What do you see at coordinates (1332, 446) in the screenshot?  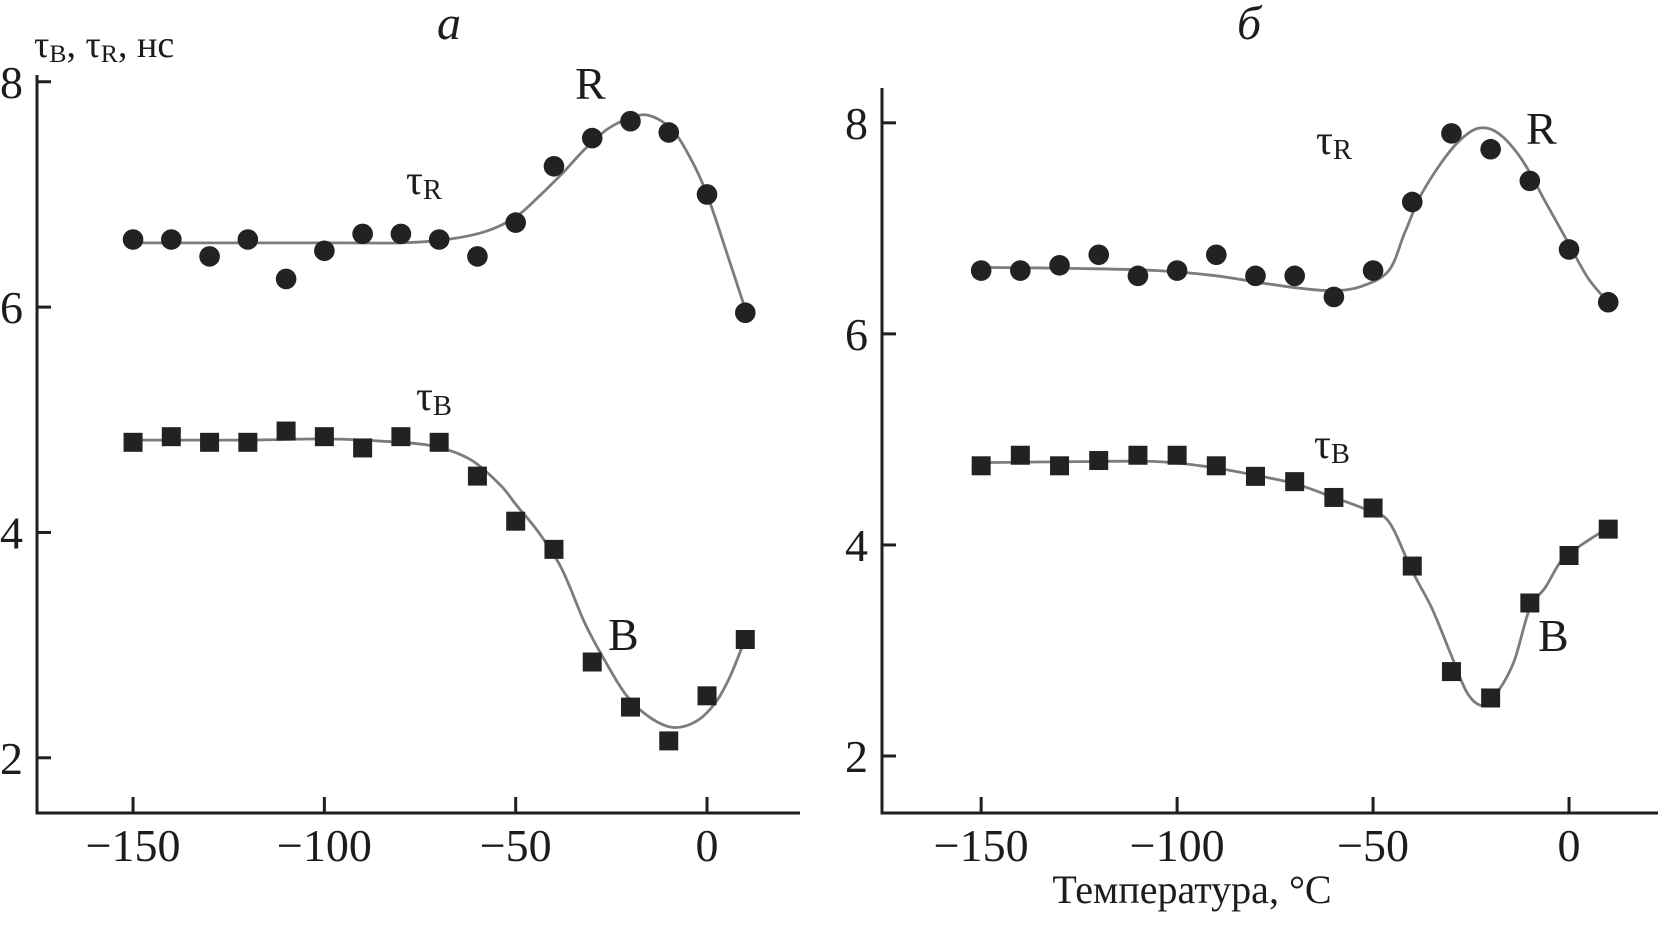 I see `tau-b-label-b: τB` at bounding box center [1332, 446].